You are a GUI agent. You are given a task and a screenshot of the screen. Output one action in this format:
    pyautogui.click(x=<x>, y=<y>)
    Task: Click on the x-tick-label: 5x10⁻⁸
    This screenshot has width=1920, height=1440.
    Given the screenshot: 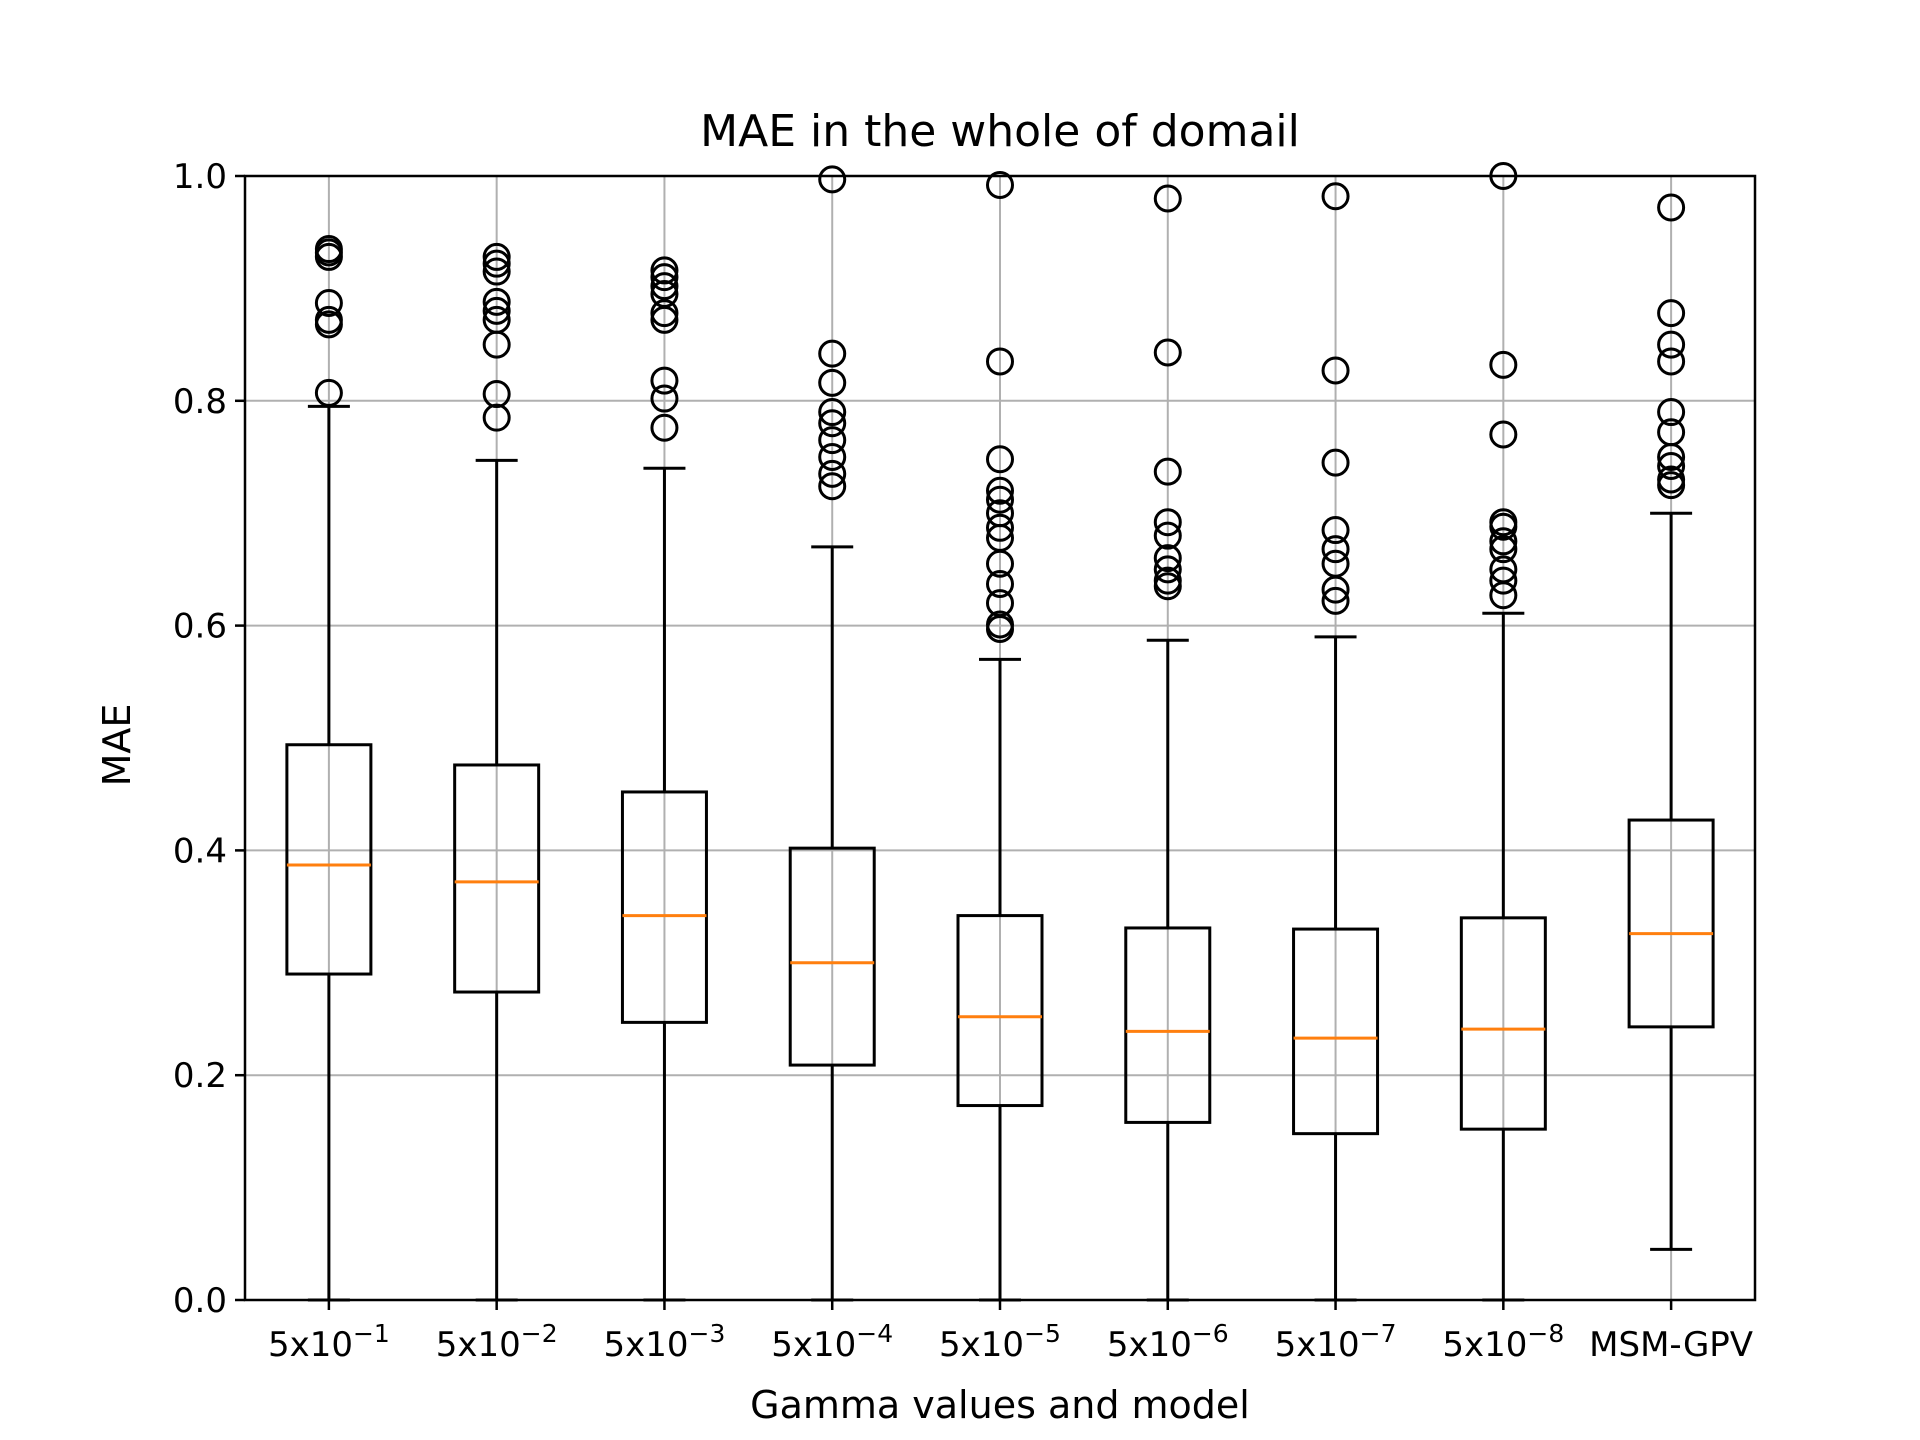 What is the action you would take?
    pyautogui.click(x=1503, y=1342)
    